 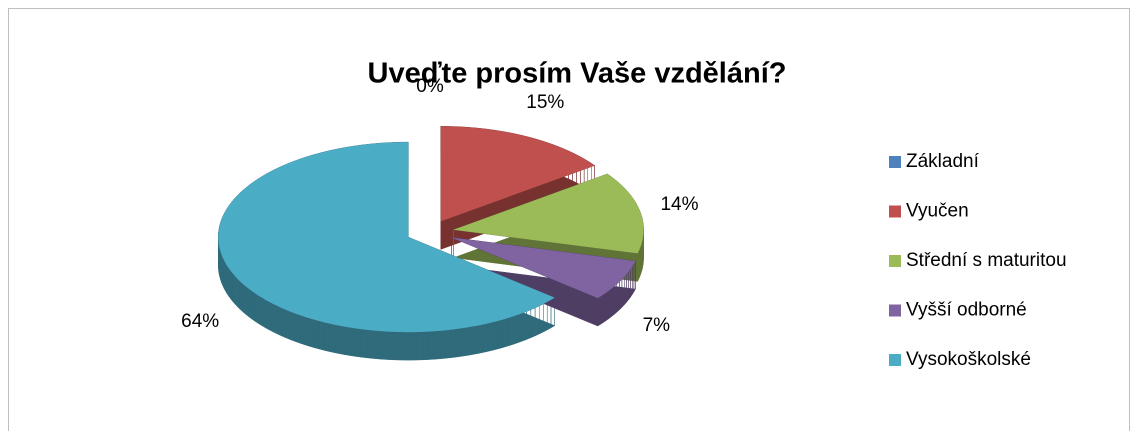 What do you see at coordinates (545, 102) in the screenshot?
I see `data-label: 15%` at bounding box center [545, 102].